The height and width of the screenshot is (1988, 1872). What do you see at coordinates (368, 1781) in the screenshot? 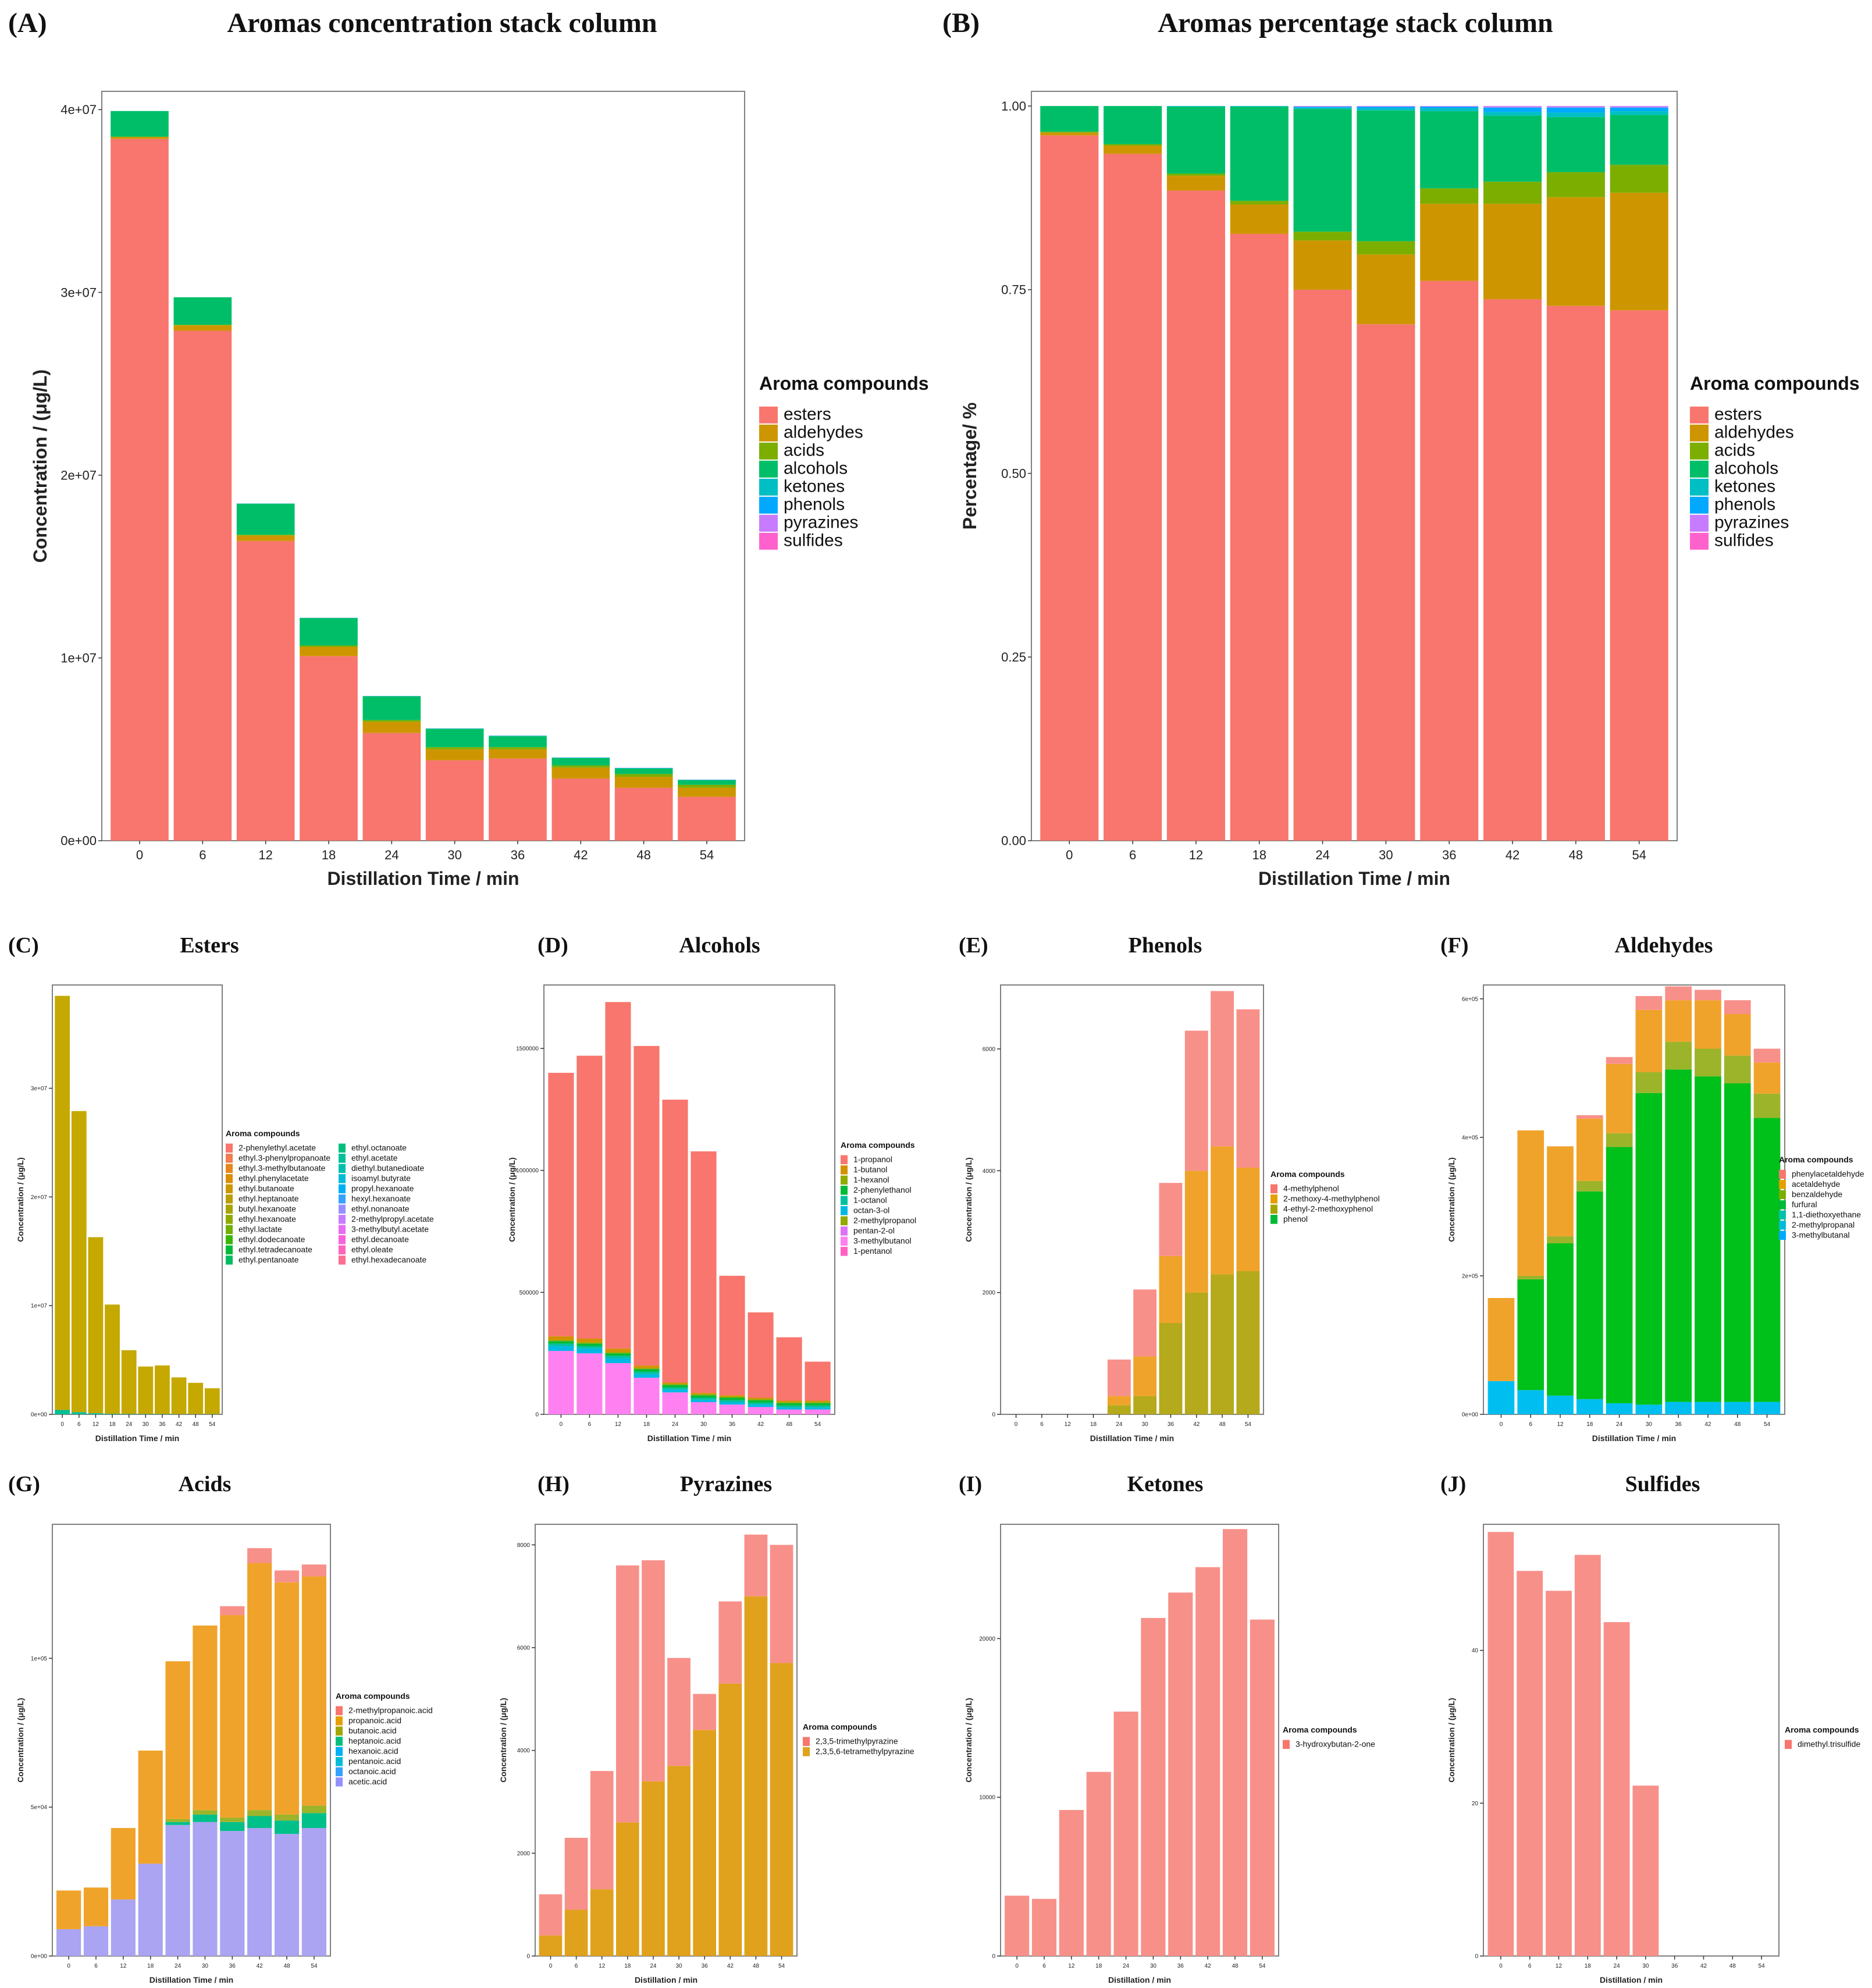
I see `legend-label: acetic.acid` at bounding box center [368, 1781].